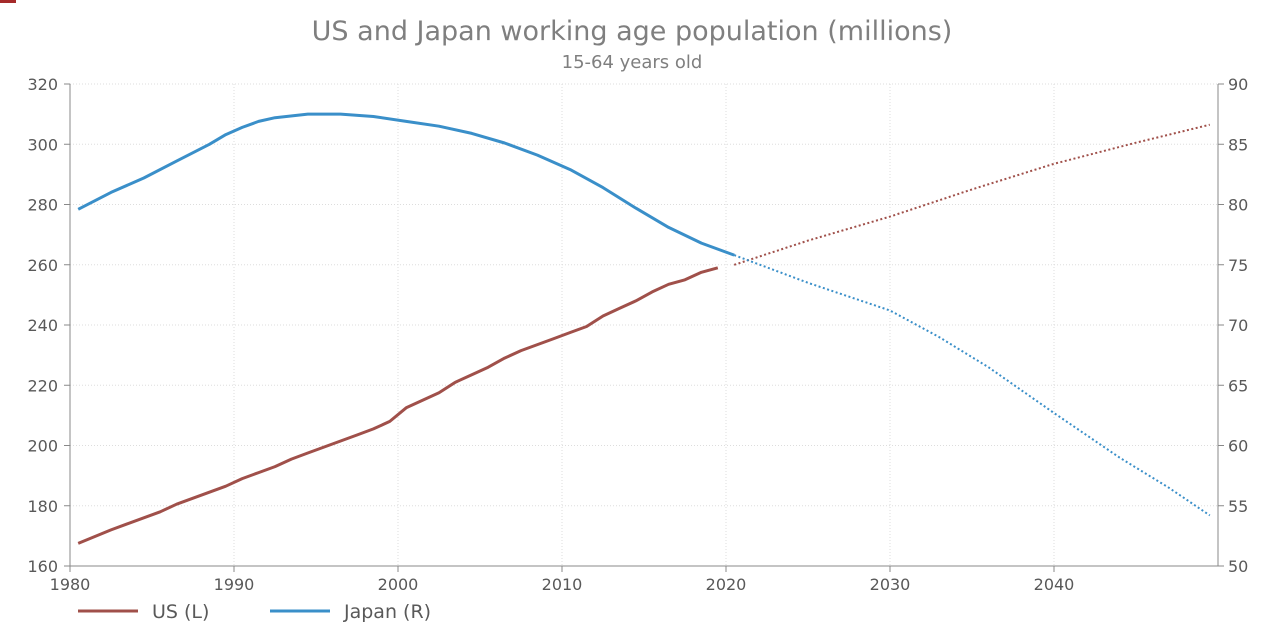  What do you see at coordinates (42, 385) in the screenshot?
I see `y-left-tick-label: 220` at bounding box center [42, 385].